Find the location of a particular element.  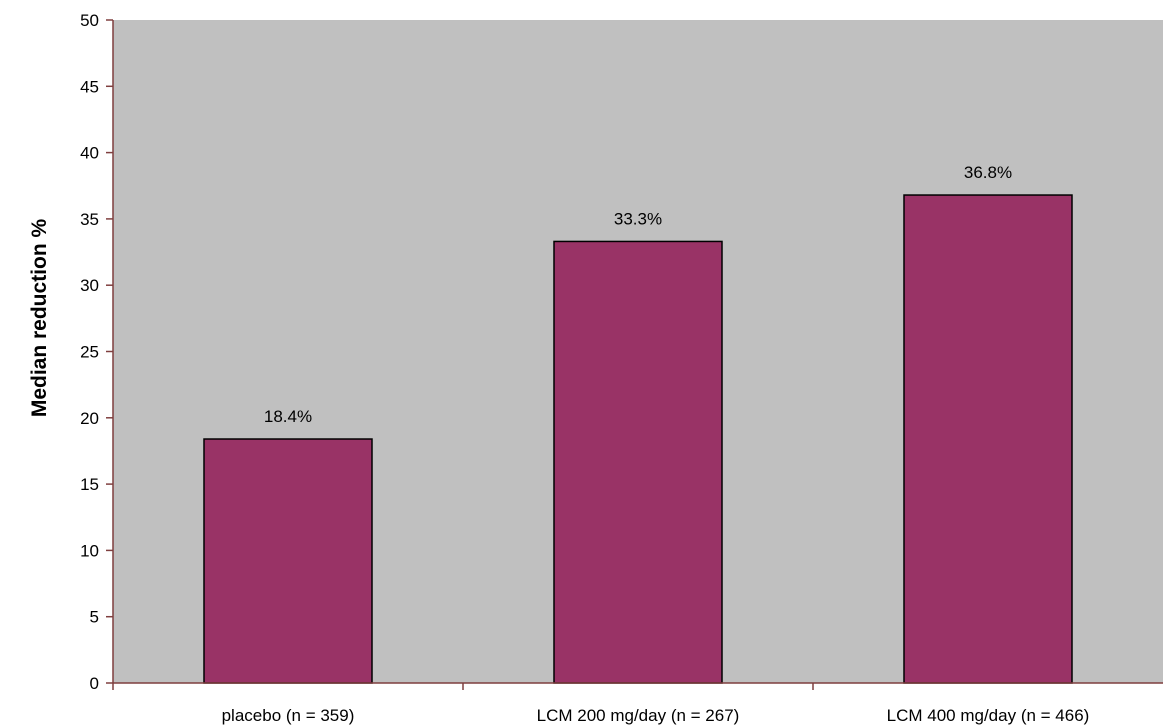

y-axis-title: Median reduction % is located at coordinates (39, 318).